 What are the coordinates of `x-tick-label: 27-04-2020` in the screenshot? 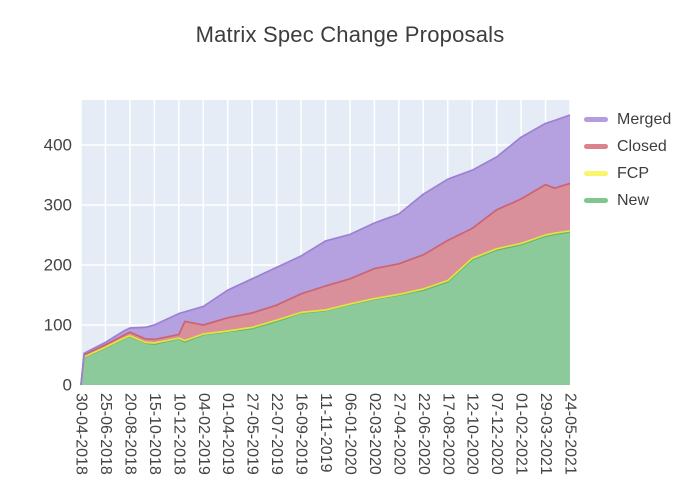 It's located at (398, 434).